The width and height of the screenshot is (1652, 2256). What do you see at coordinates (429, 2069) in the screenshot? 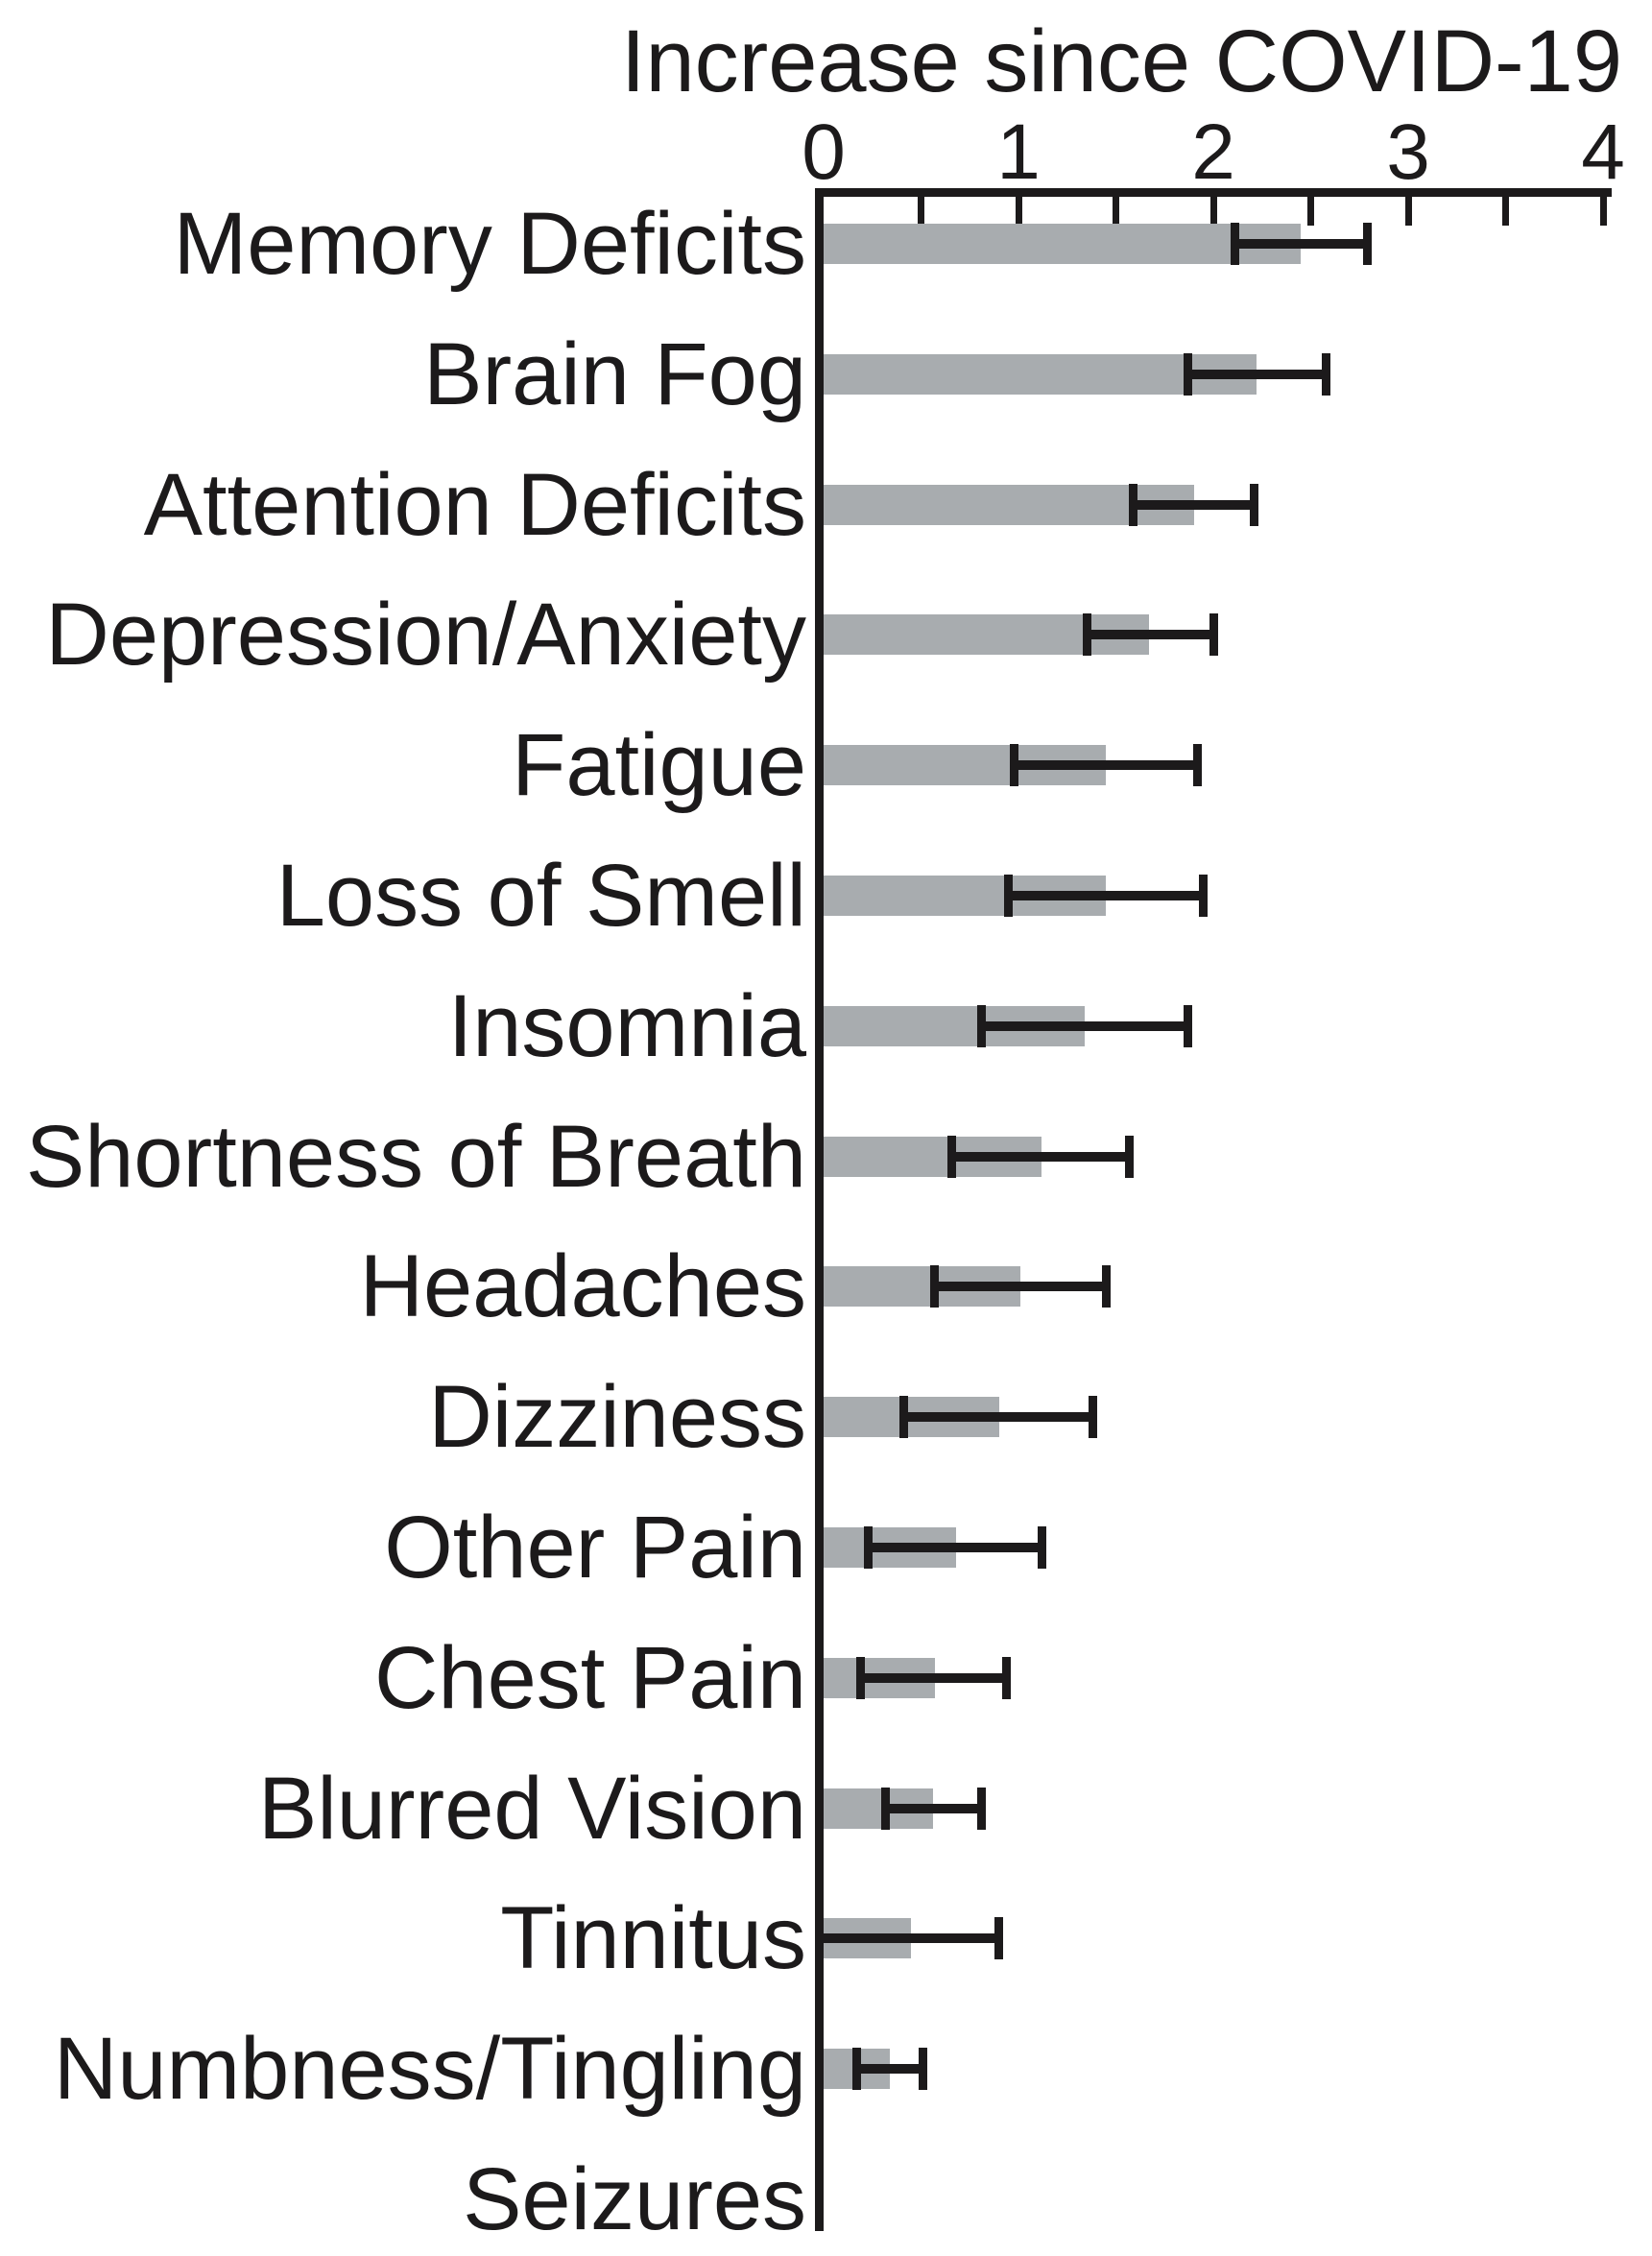
I see `category-label: Numbness/Tingling` at bounding box center [429, 2069].